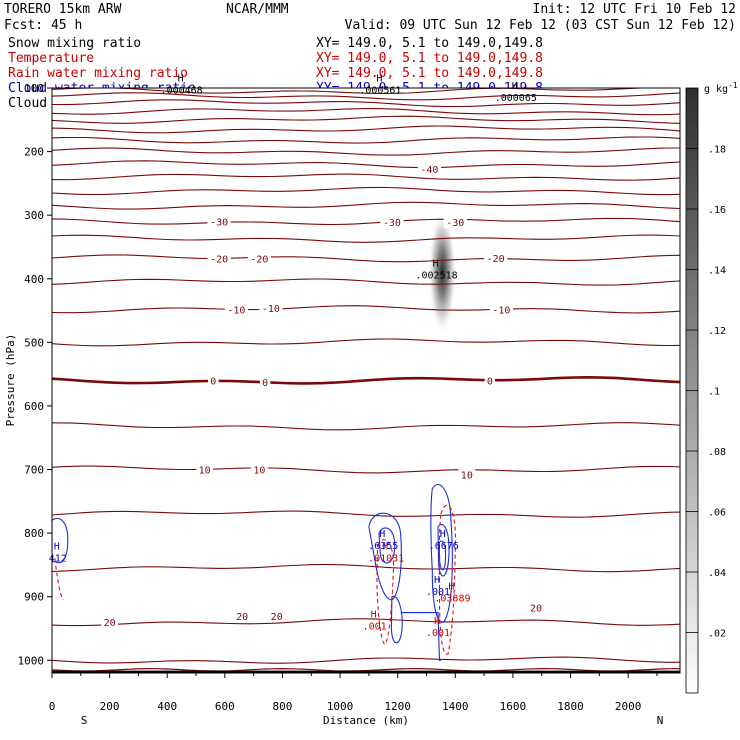 This screenshot has height=740, width=740. Describe the element at coordinates (717, 150) in the screenshot. I see `colorbar-tick-label: .18` at that location.